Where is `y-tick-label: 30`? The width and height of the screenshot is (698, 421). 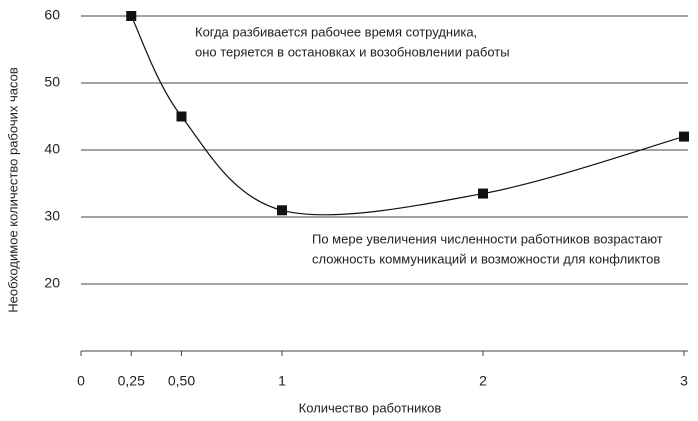
y-tick-label: 30 is located at coordinates (52, 216).